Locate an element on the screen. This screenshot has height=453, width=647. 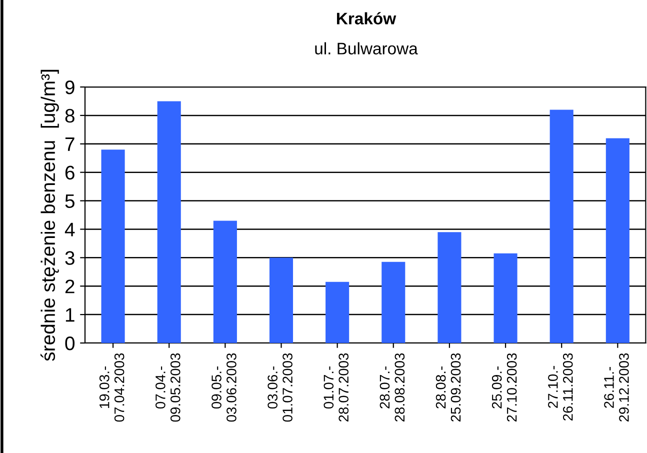
y-tick-label: 8 is located at coordinates (69, 115).